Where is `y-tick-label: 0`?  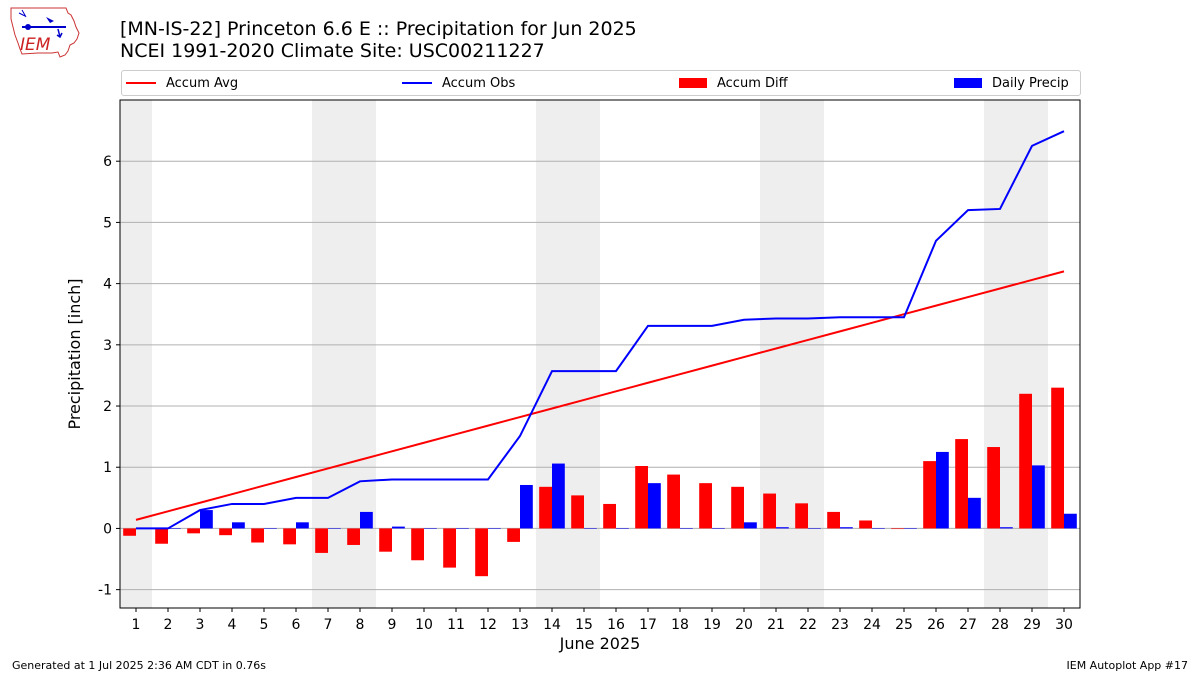
y-tick-label: 0 is located at coordinates (107, 529).